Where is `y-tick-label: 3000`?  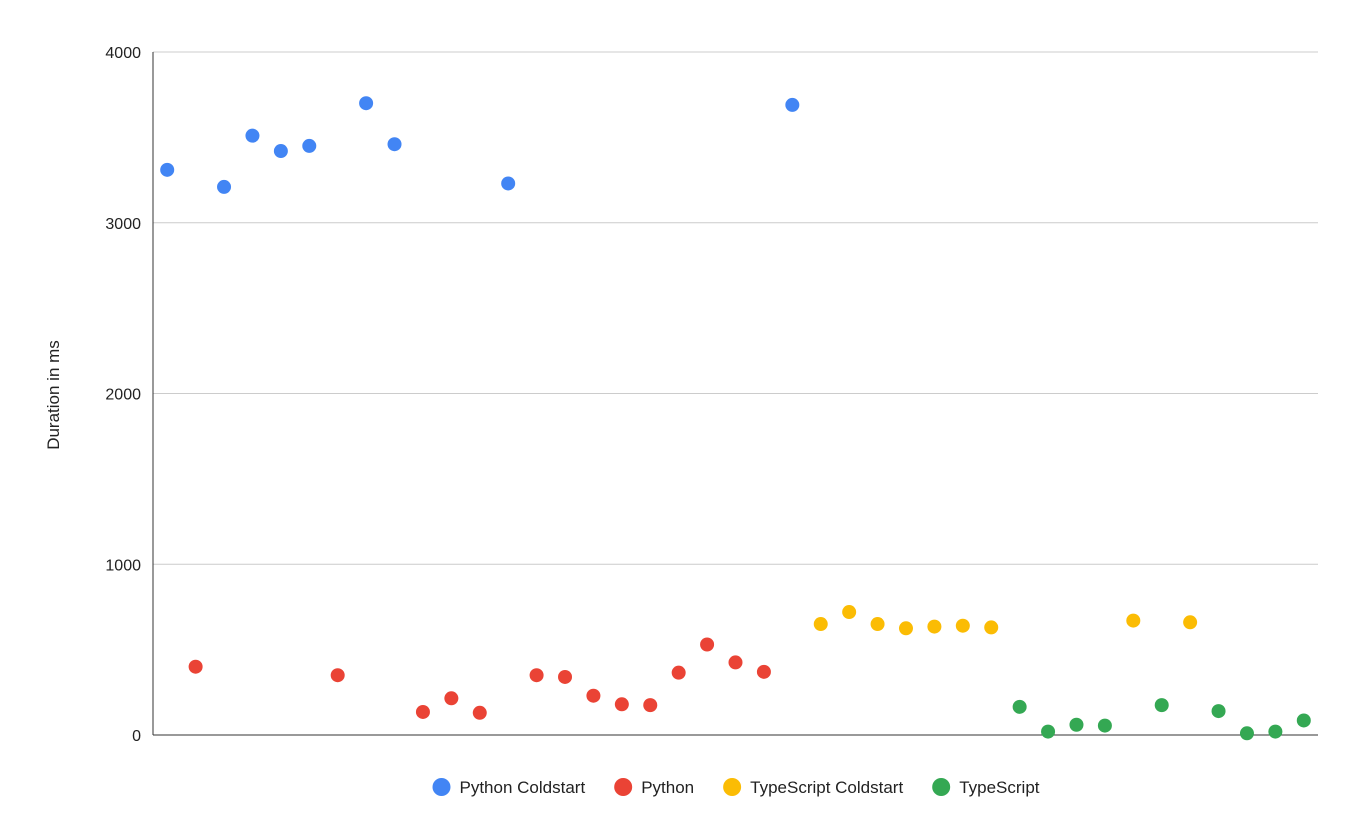
y-tick-label: 3000 is located at coordinates (123, 224).